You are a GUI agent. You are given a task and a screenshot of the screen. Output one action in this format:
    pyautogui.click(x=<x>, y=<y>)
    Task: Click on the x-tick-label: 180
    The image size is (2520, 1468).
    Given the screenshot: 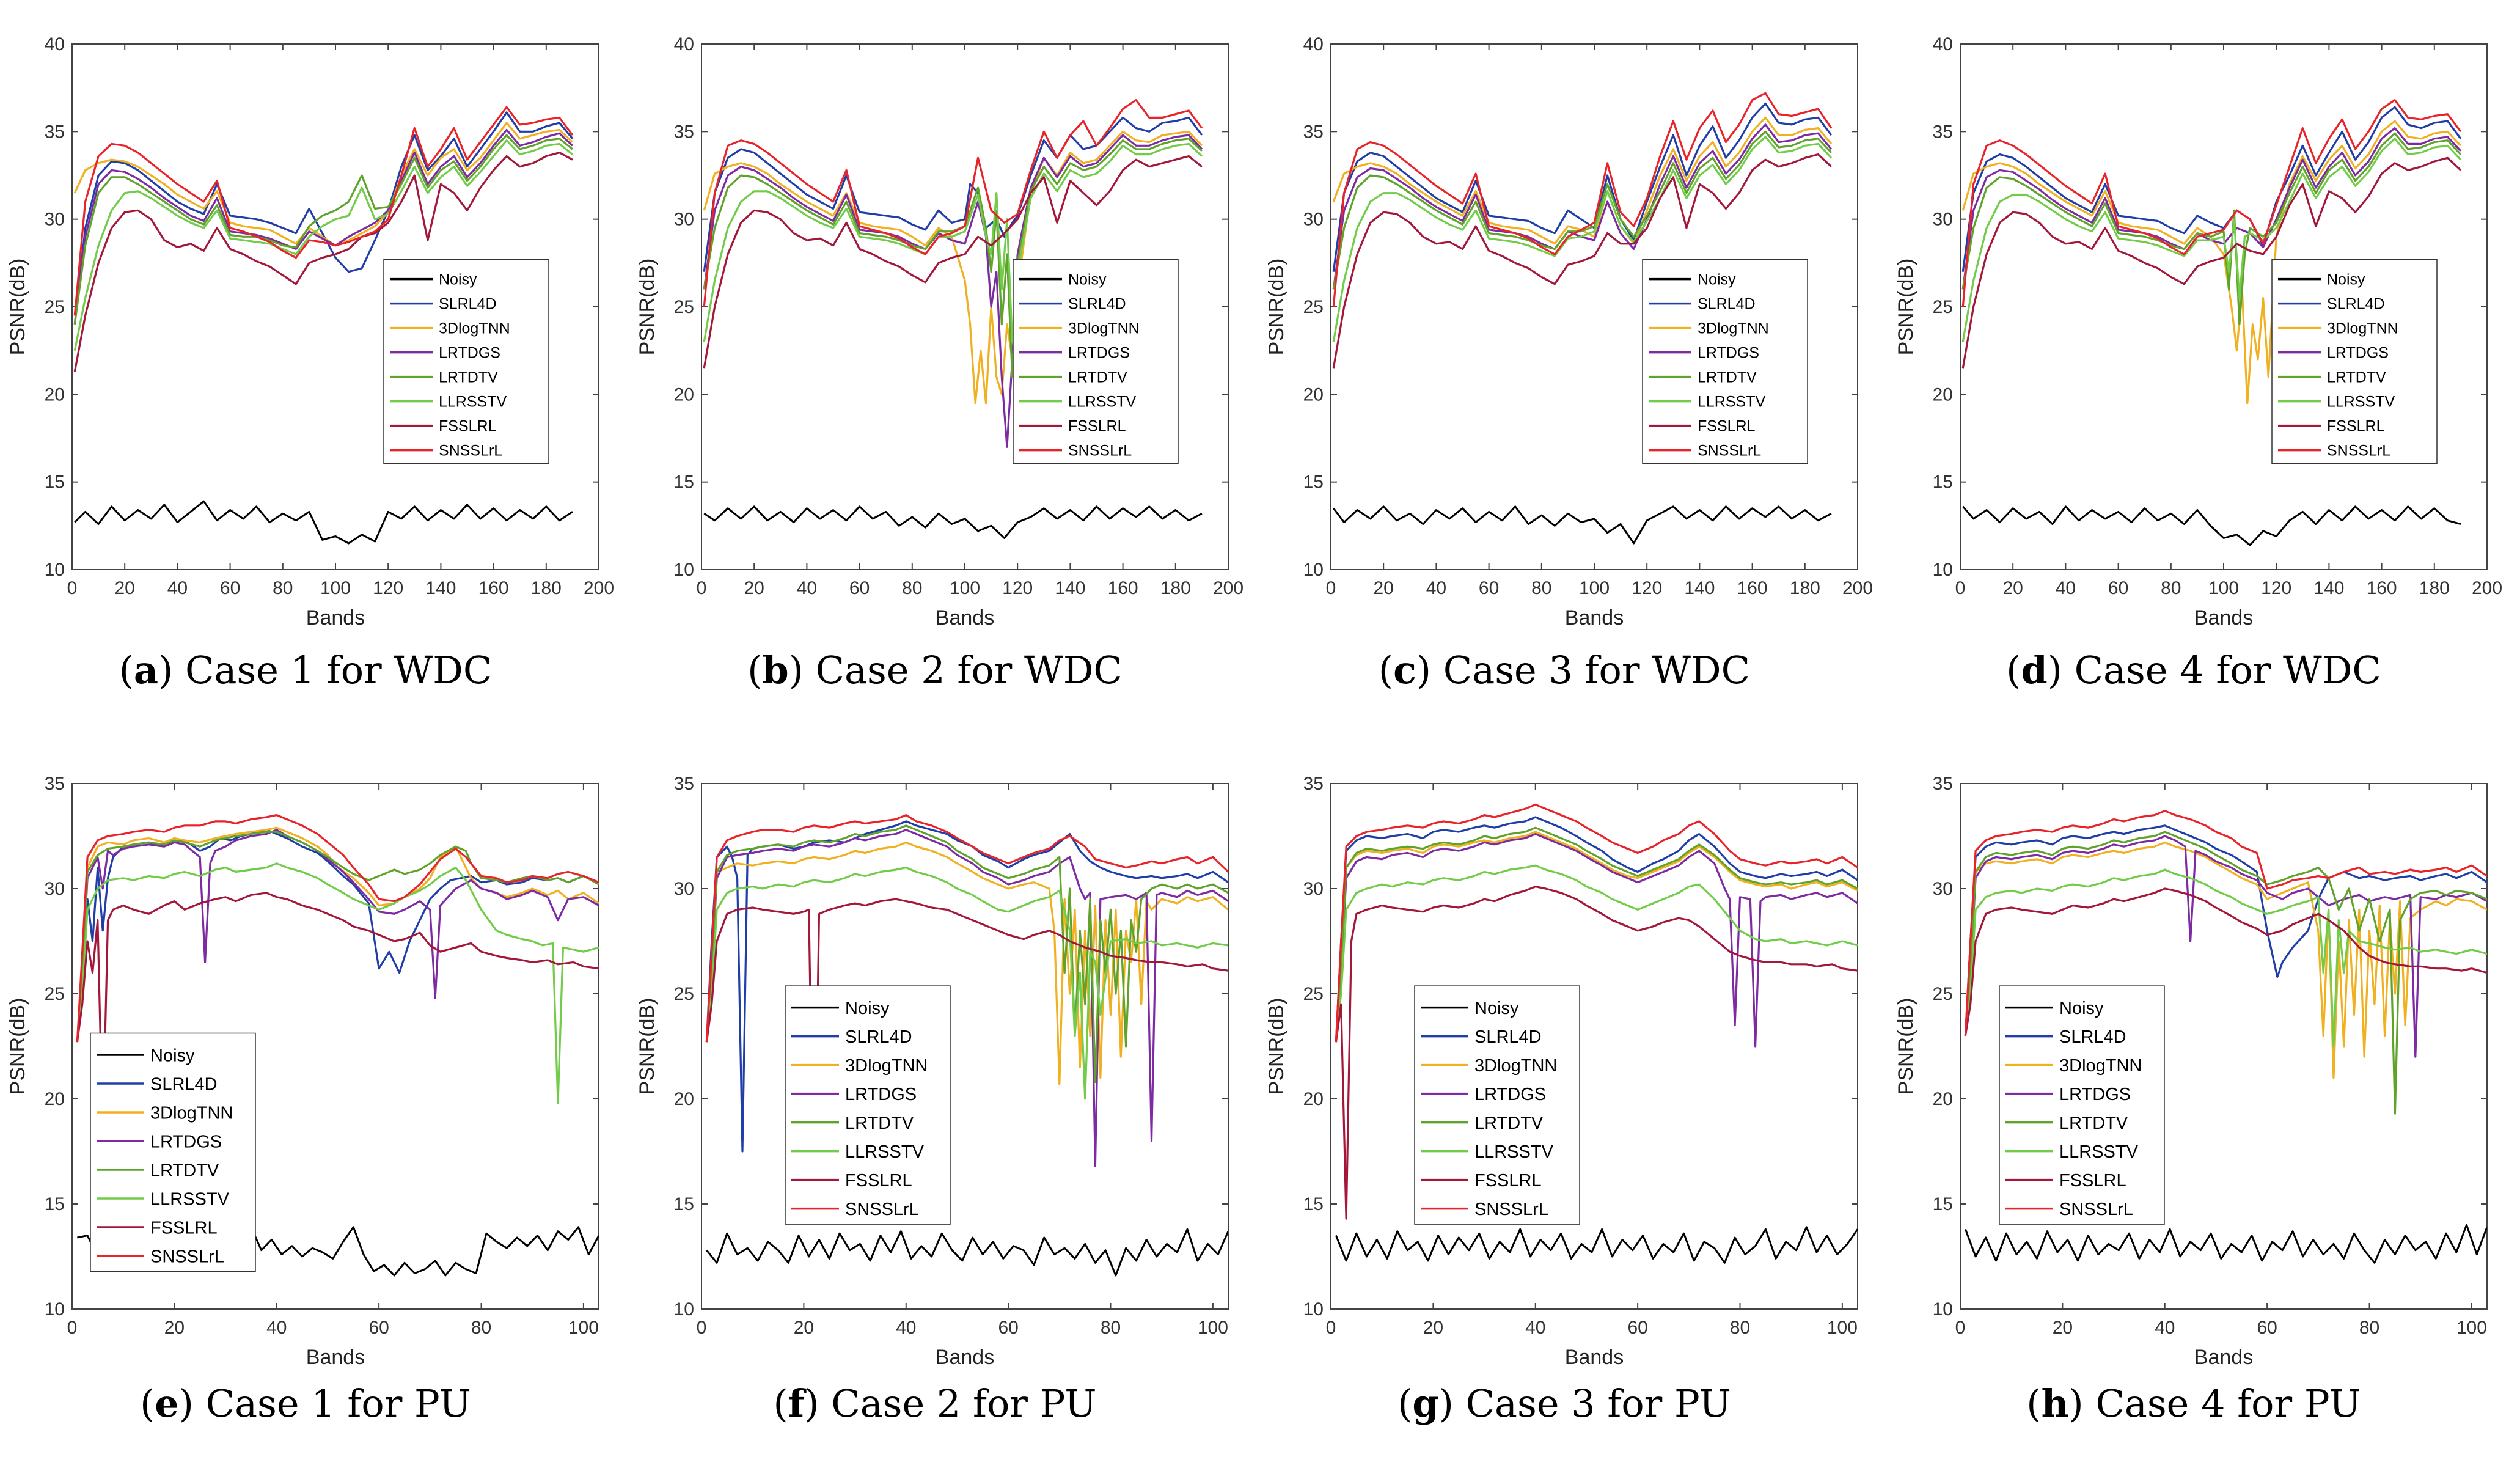 What is the action you would take?
    pyautogui.click(x=2434, y=588)
    